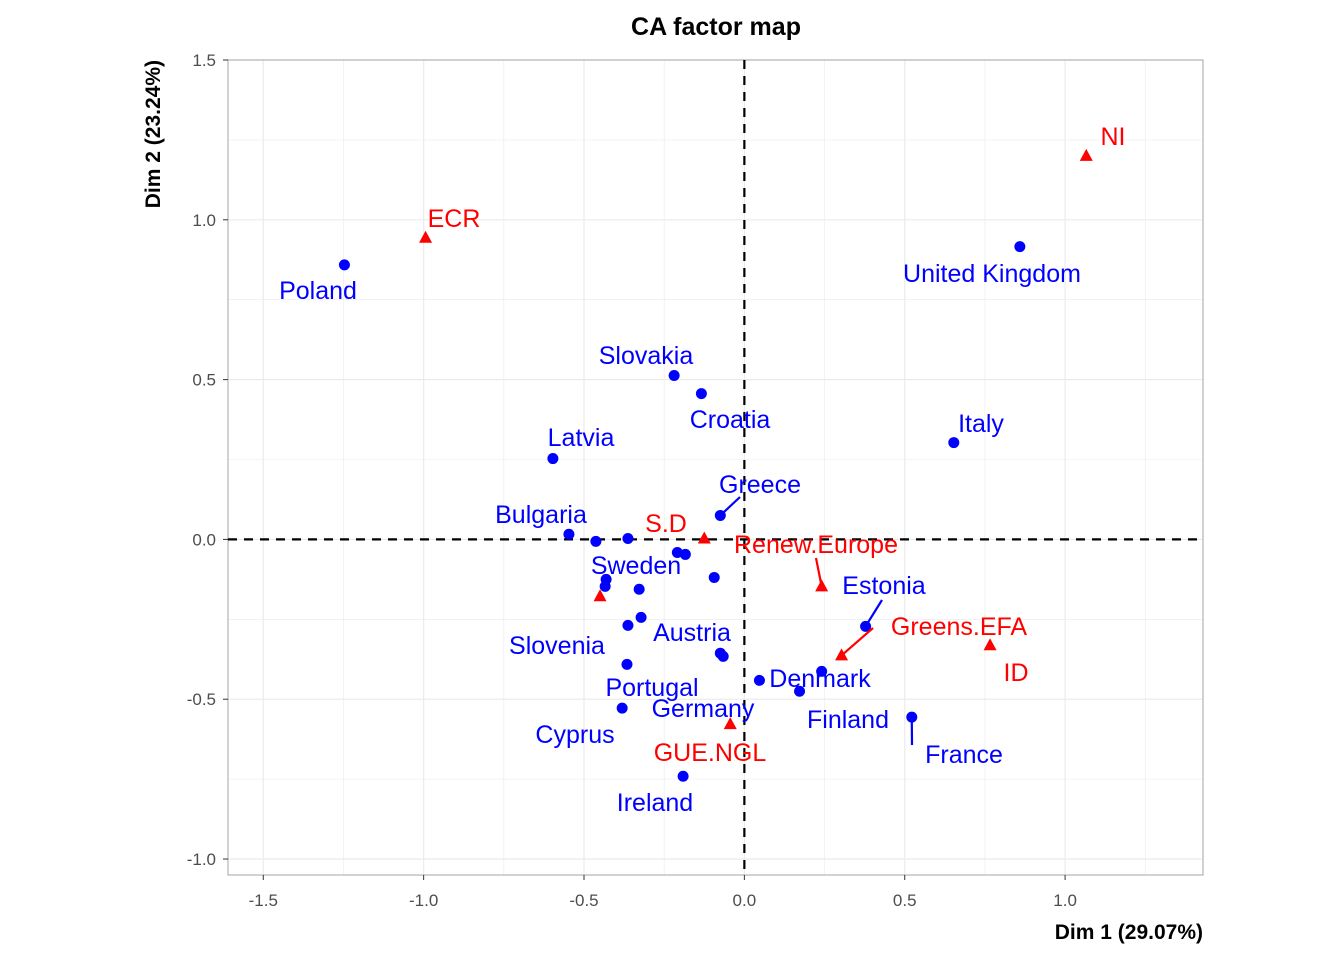 The image size is (1344, 960). What do you see at coordinates (153, 134) in the screenshot?
I see `y-axis-title: Dim 2 (23.24%)` at bounding box center [153, 134].